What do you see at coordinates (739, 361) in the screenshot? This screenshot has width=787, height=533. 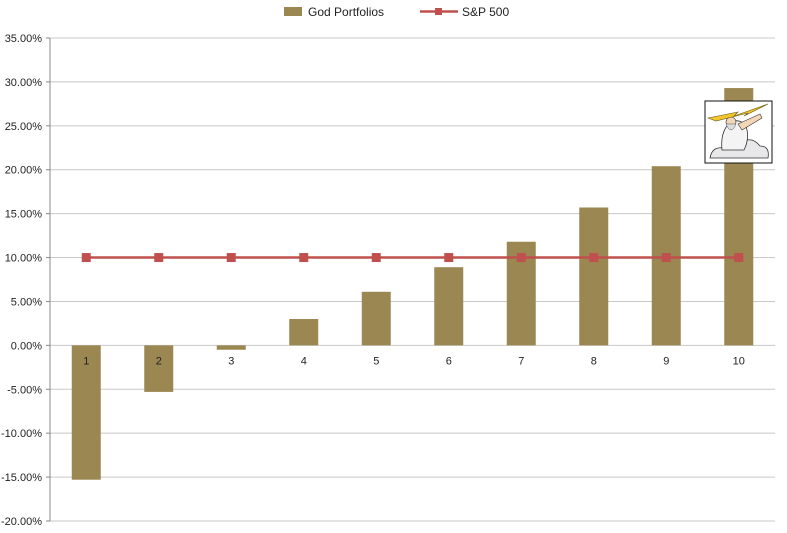 I see `x-tick-label: 10` at bounding box center [739, 361].